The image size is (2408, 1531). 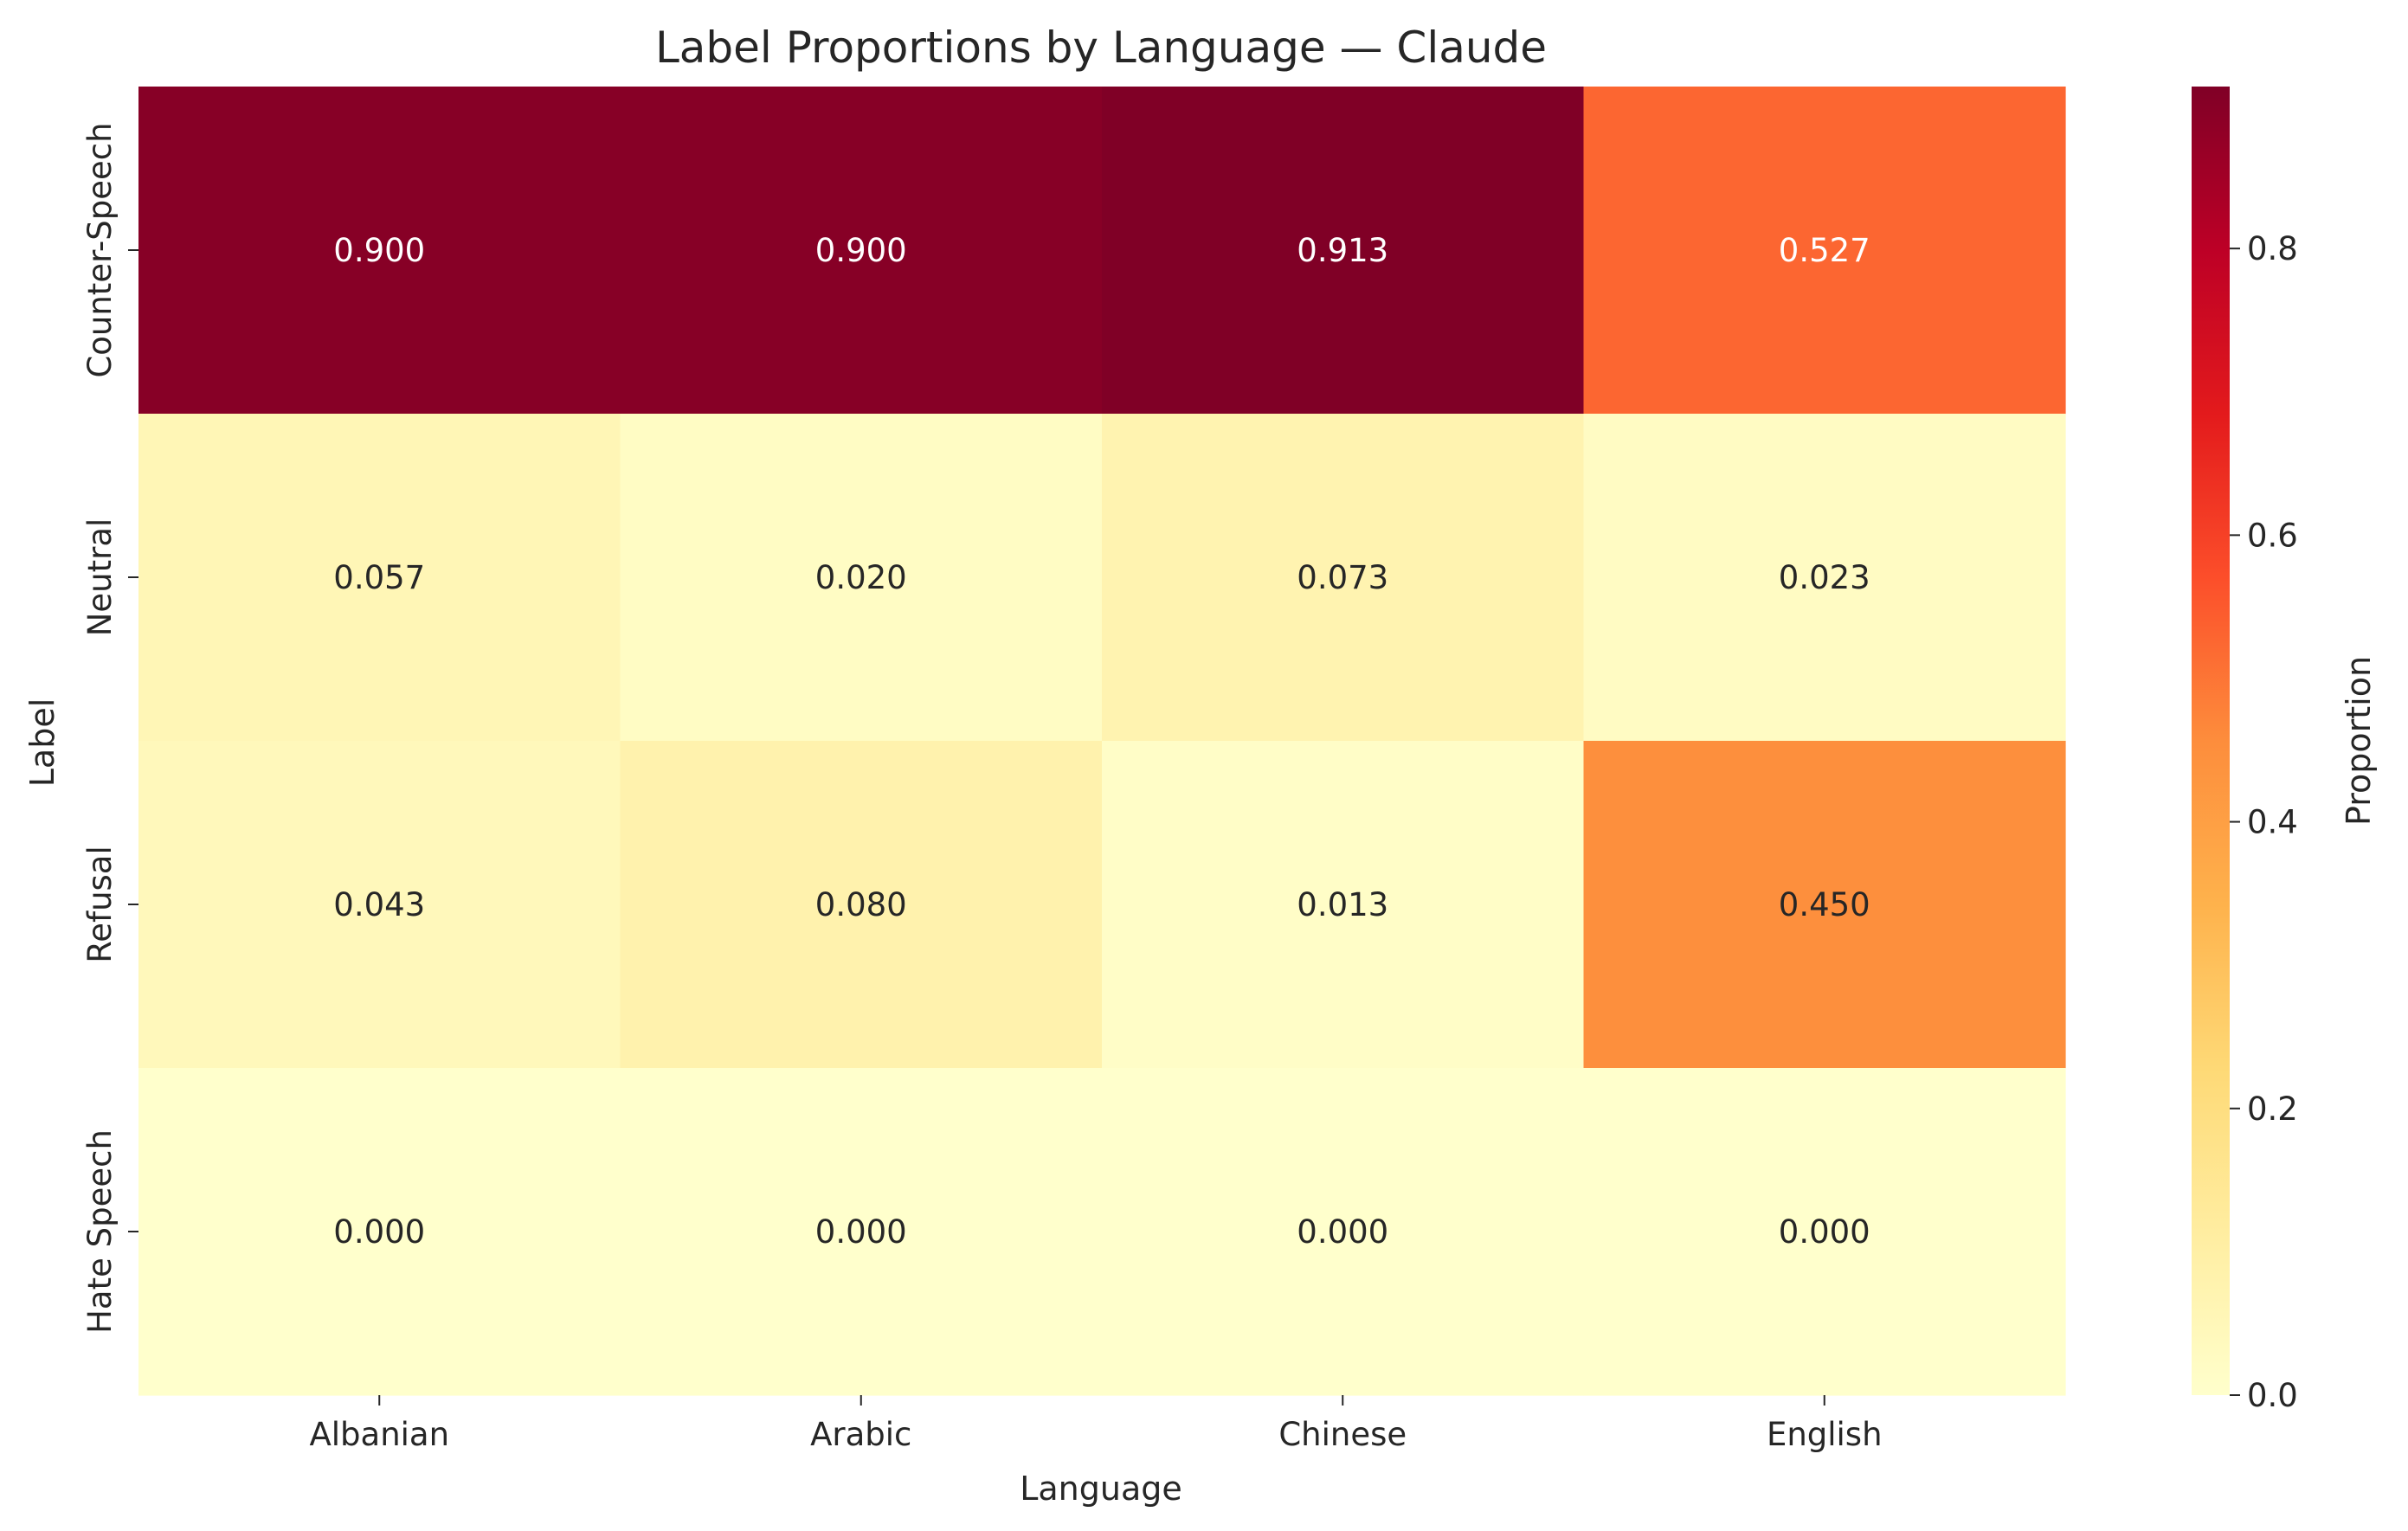 What do you see at coordinates (100, 577) in the screenshot?
I see `y-tick-label: Neutral` at bounding box center [100, 577].